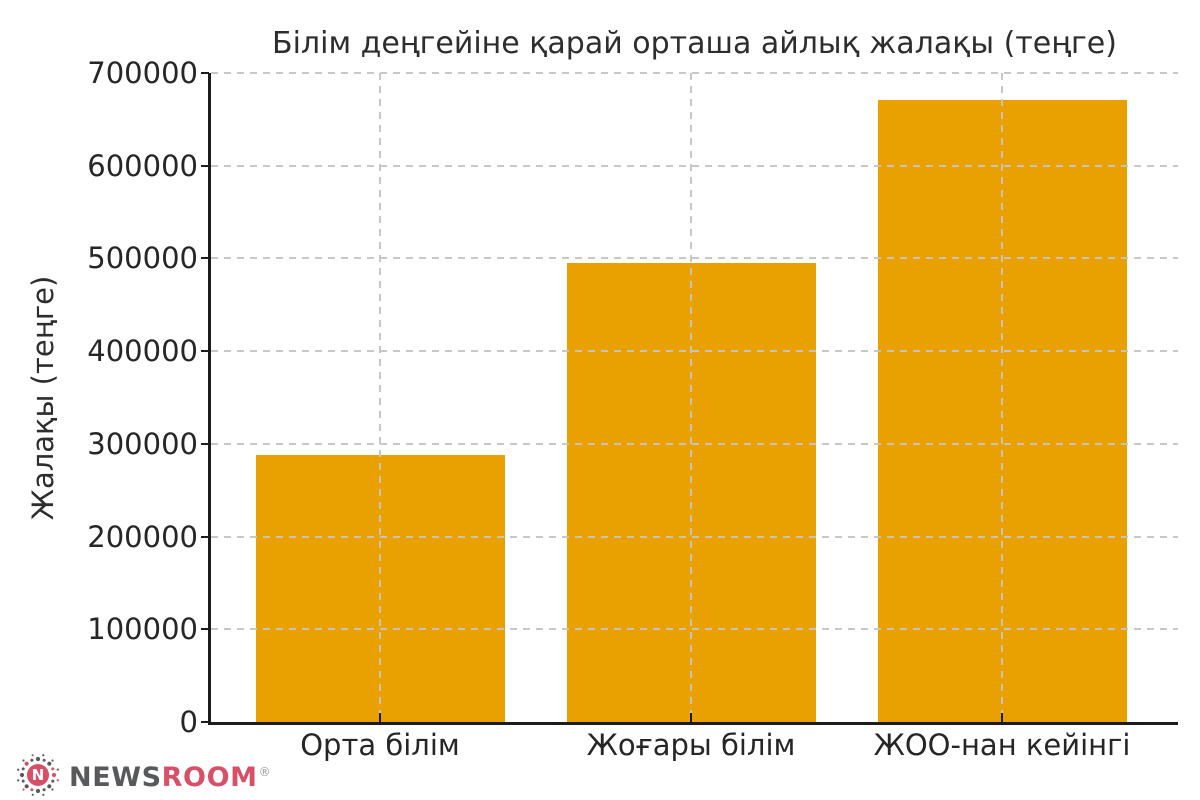 The image size is (1200, 800). I want to click on y-axis-spine, so click(209, 399).